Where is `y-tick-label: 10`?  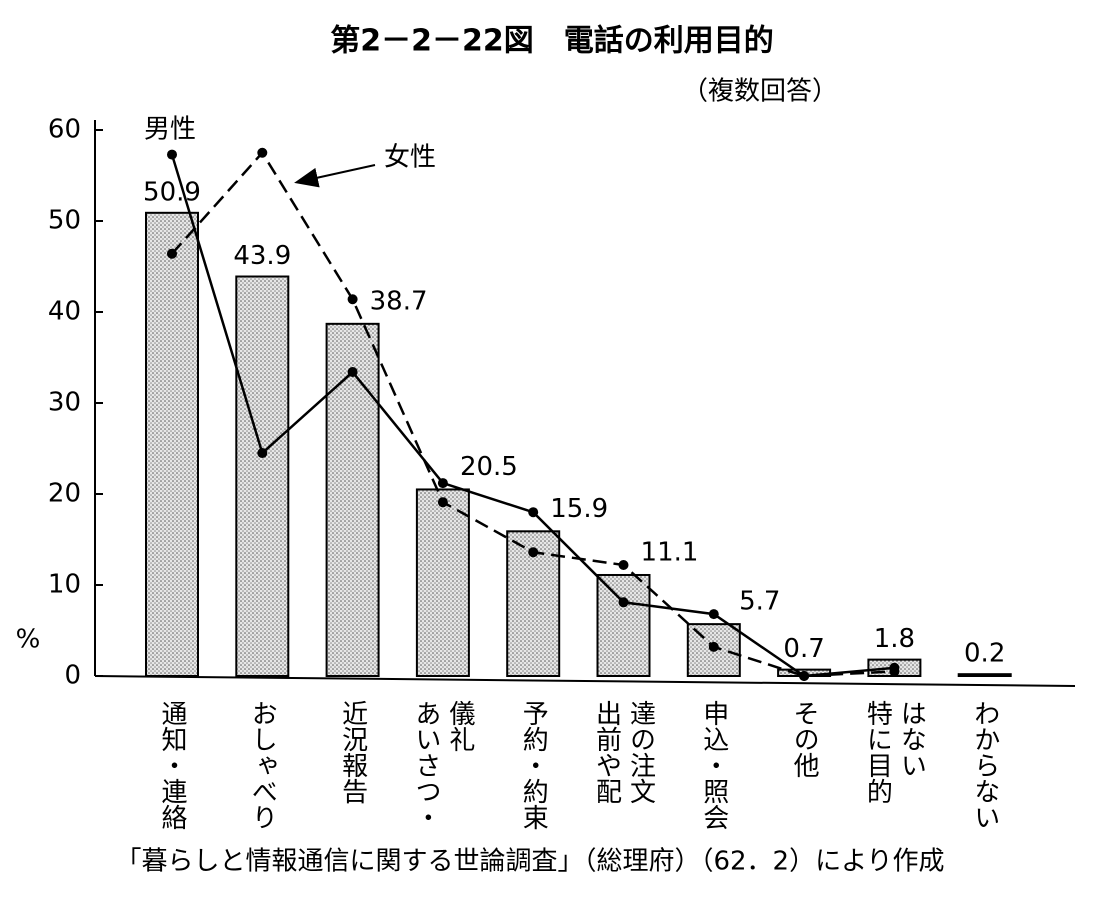 y-tick-label: 10 is located at coordinates (64, 585).